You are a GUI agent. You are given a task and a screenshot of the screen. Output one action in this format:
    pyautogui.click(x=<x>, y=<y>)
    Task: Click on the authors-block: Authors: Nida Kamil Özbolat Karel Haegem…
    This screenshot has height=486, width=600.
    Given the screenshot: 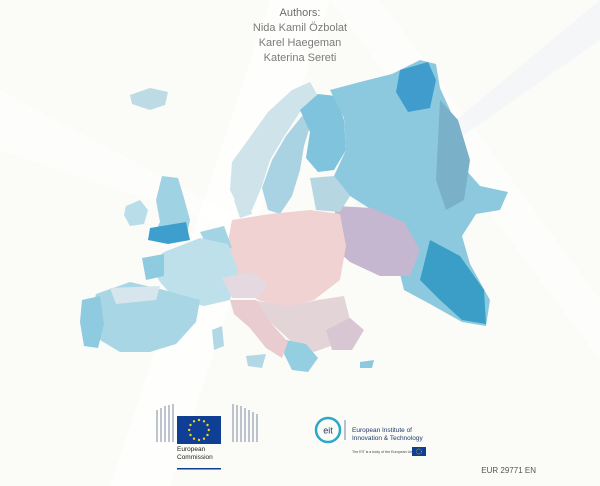 What is the action you would take?
    pyautogui.click(x=300, y=36)
    